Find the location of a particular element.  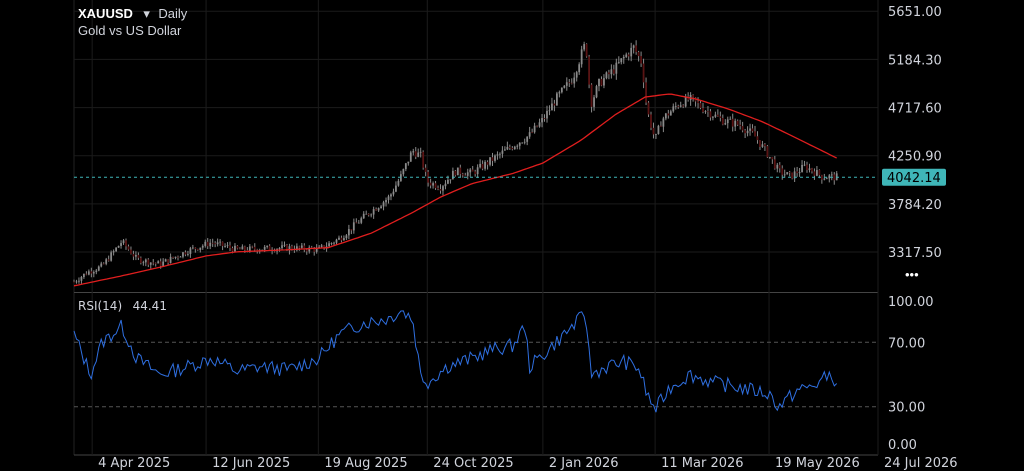

more-dots-icon: ••• is located at coordinates (912, 274).